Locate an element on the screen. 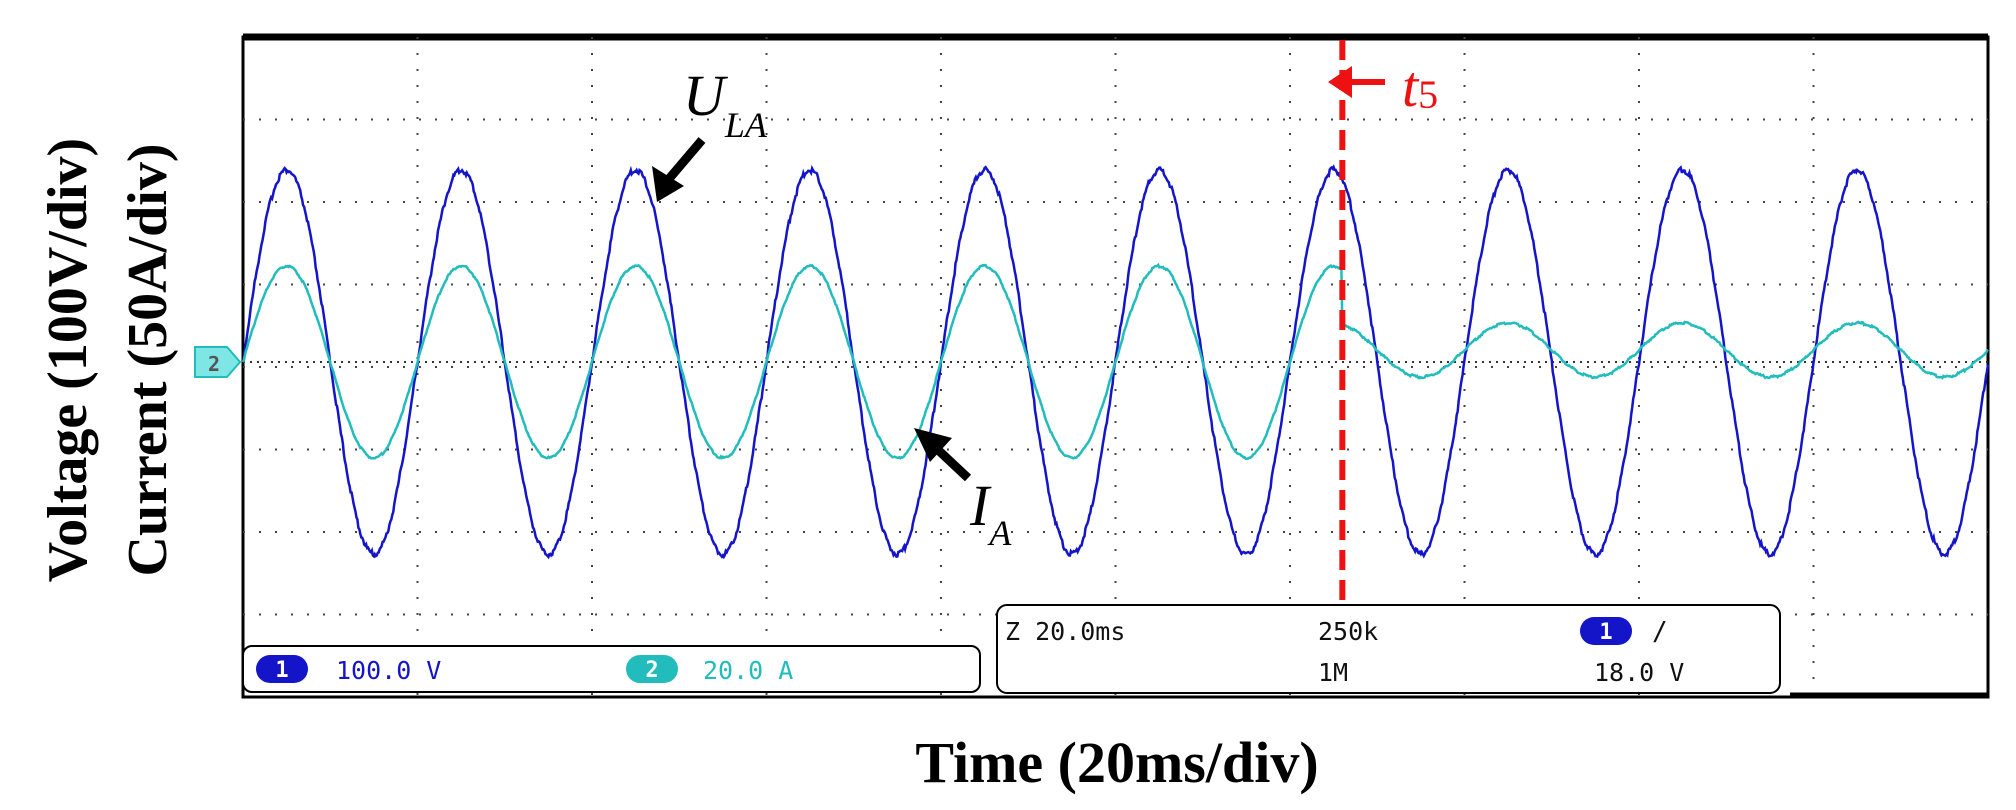 This screenshot has height=810, width=2016. trigger-source-badge is located at coordinates (1606, 631).